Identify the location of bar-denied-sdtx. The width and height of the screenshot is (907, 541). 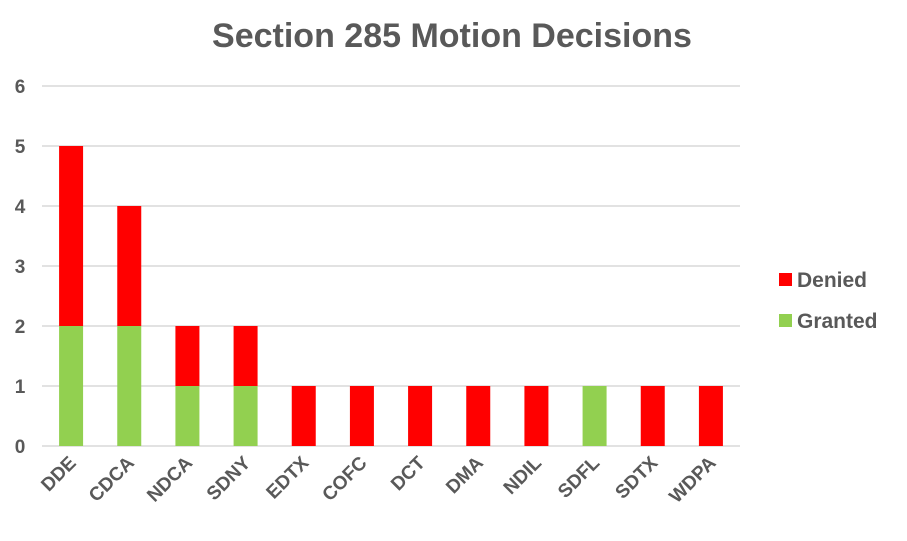
(652, 416).